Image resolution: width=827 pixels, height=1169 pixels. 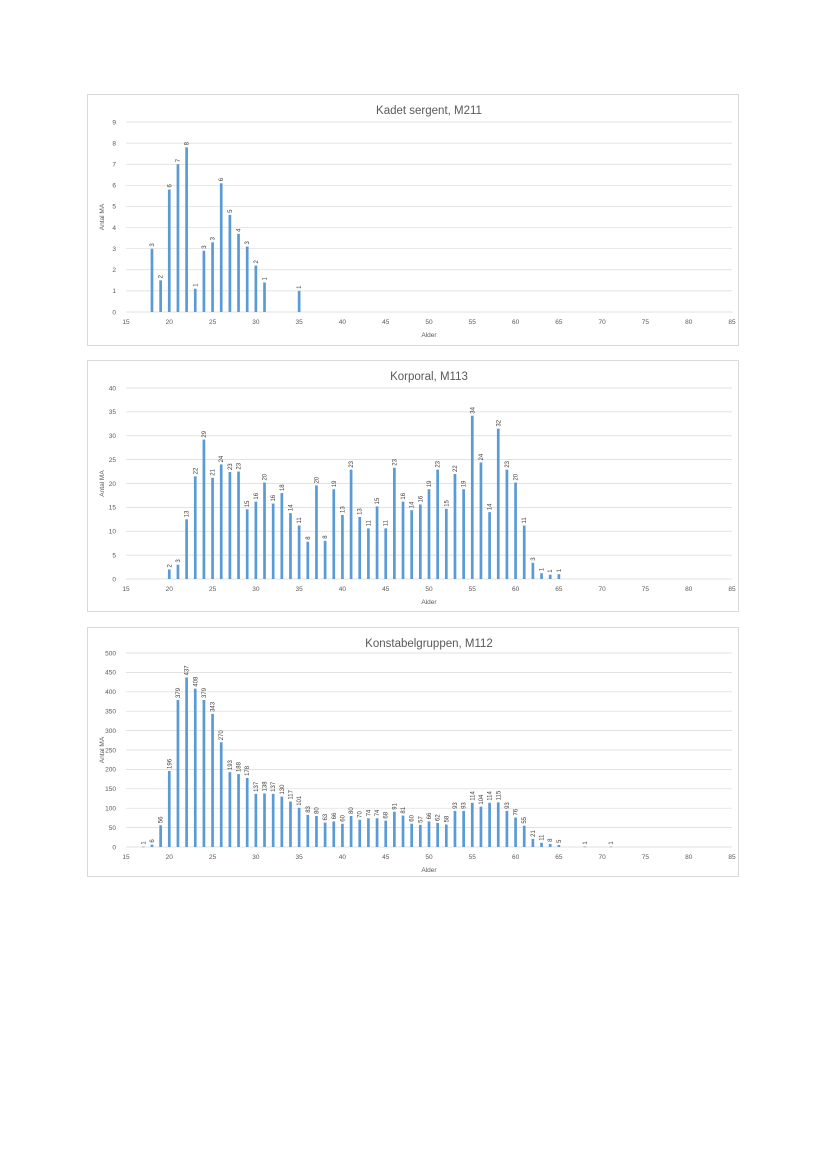 I want to click on y-tick-label: 5, so click(x=114, y=555).